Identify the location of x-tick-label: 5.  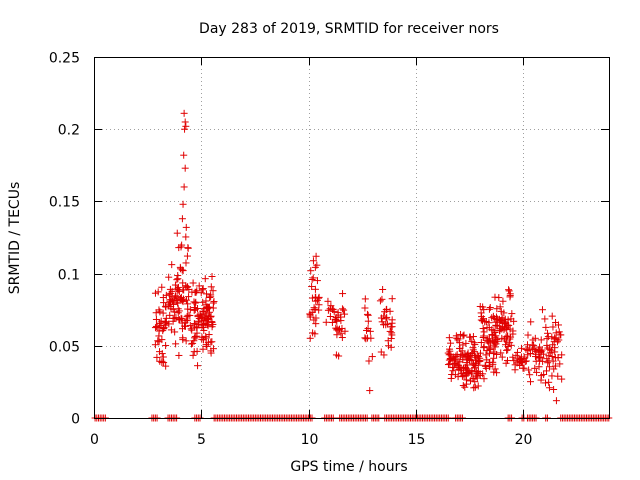
(201, 440).